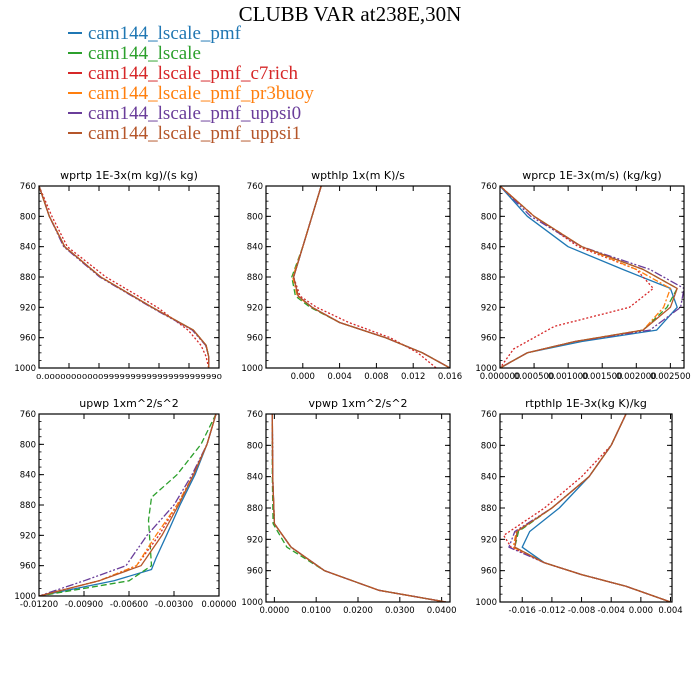 The width and height of the screenshot is (700, 700). Describe the element at coordinates (358, 175) in the screenshot. I see `panel-title: wpthlp 1x(m K)/s` at that location.